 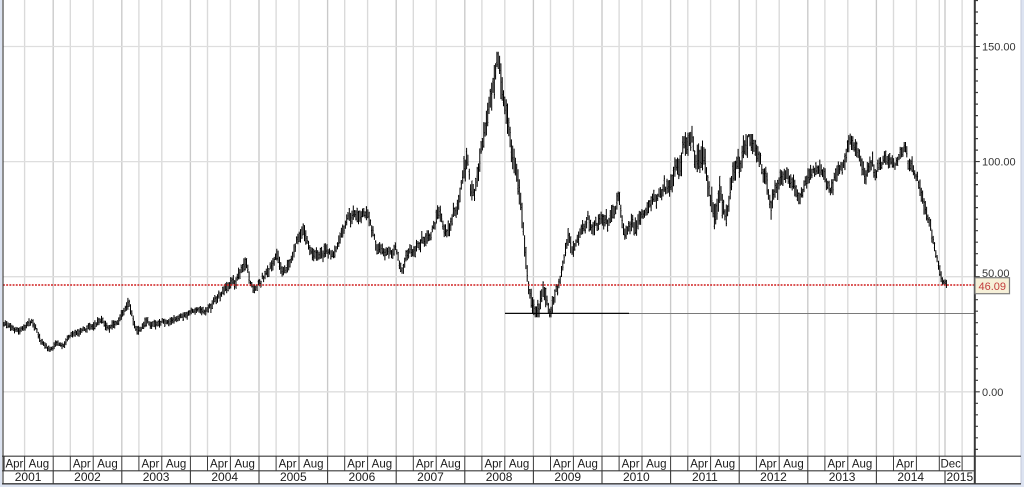 What do you see at coordinates (950, 465) in the screenshot?
I see `svg-text: Dec` at bounding box center [950, 465].